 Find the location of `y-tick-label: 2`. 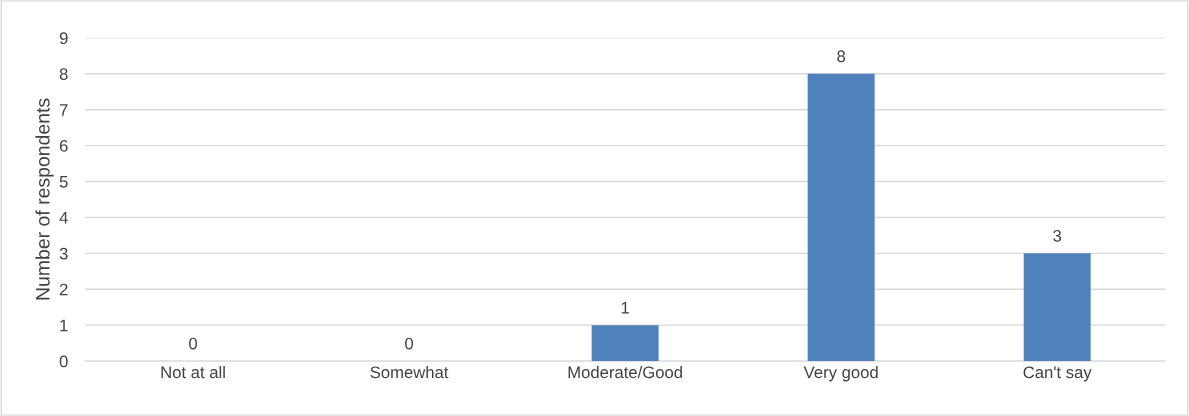

y-tick-label: 2 is located at coordinates (63, 289).